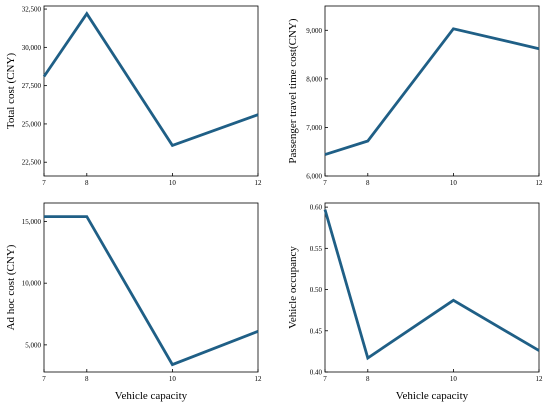 The width and height of the screenshot is (550, 408). What do you see at coordinates (32, 163) in the screenshot?
I see `y-tick-label: 22,500` at bounding box center [32, 163].